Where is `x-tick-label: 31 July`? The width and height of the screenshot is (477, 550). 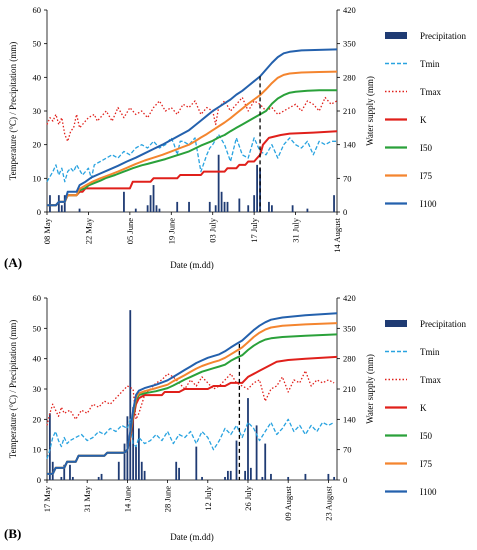
x-tick-label: 31 July is located at coordinates (296, 230).